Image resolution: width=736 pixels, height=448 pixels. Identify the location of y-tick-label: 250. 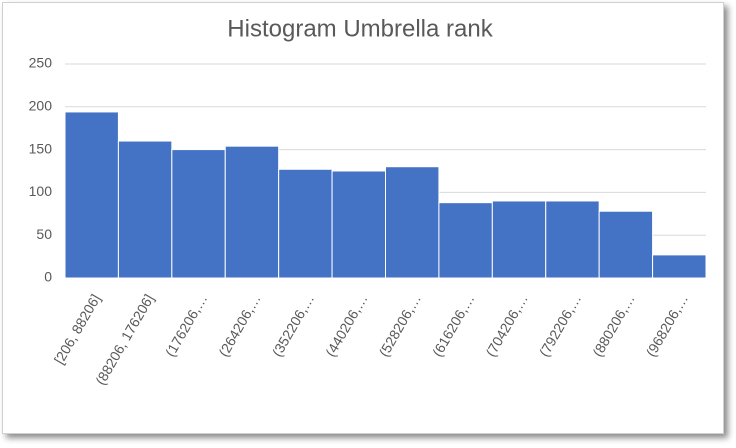
(41, 63).